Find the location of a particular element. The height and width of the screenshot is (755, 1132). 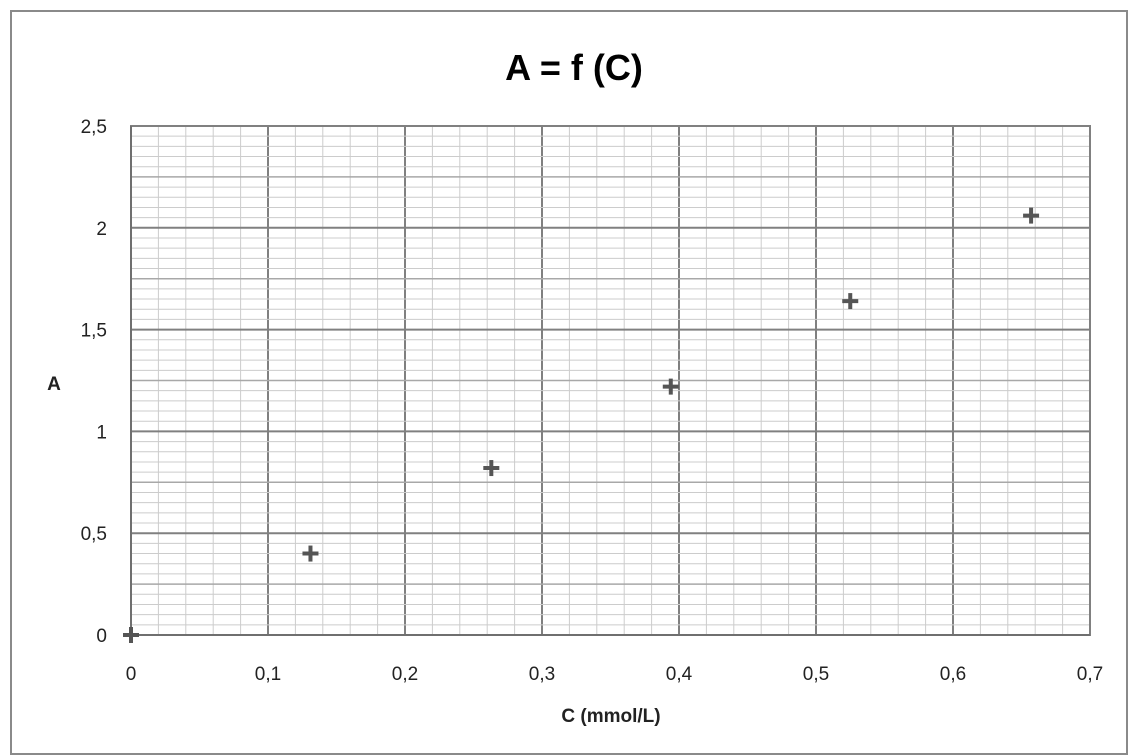

x-tick-label: 0,5 is located at coordinates (816, 674).